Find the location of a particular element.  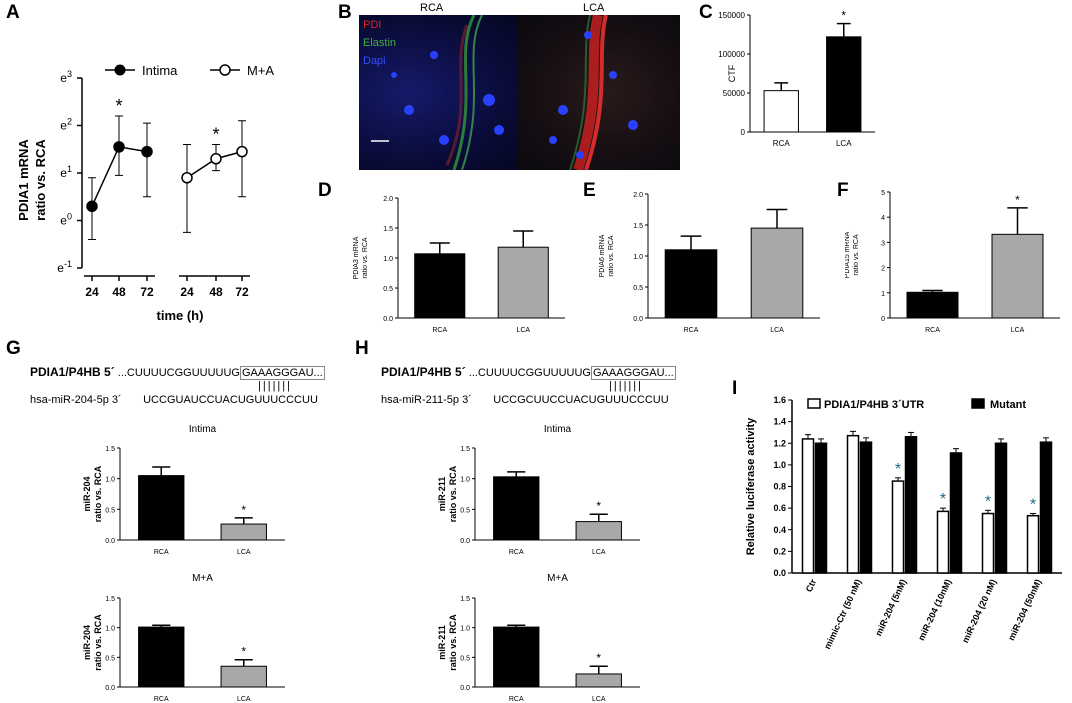

y-axis-label: Relative luciferase activity is located at coordinates (751, 486).